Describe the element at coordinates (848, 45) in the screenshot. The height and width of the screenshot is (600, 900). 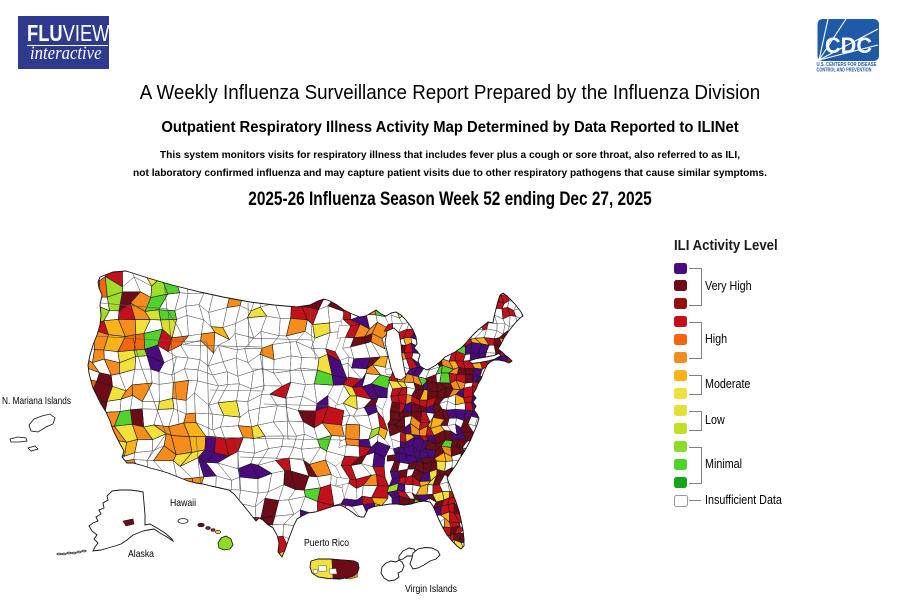
I see `svg-text: CDC` at that location.